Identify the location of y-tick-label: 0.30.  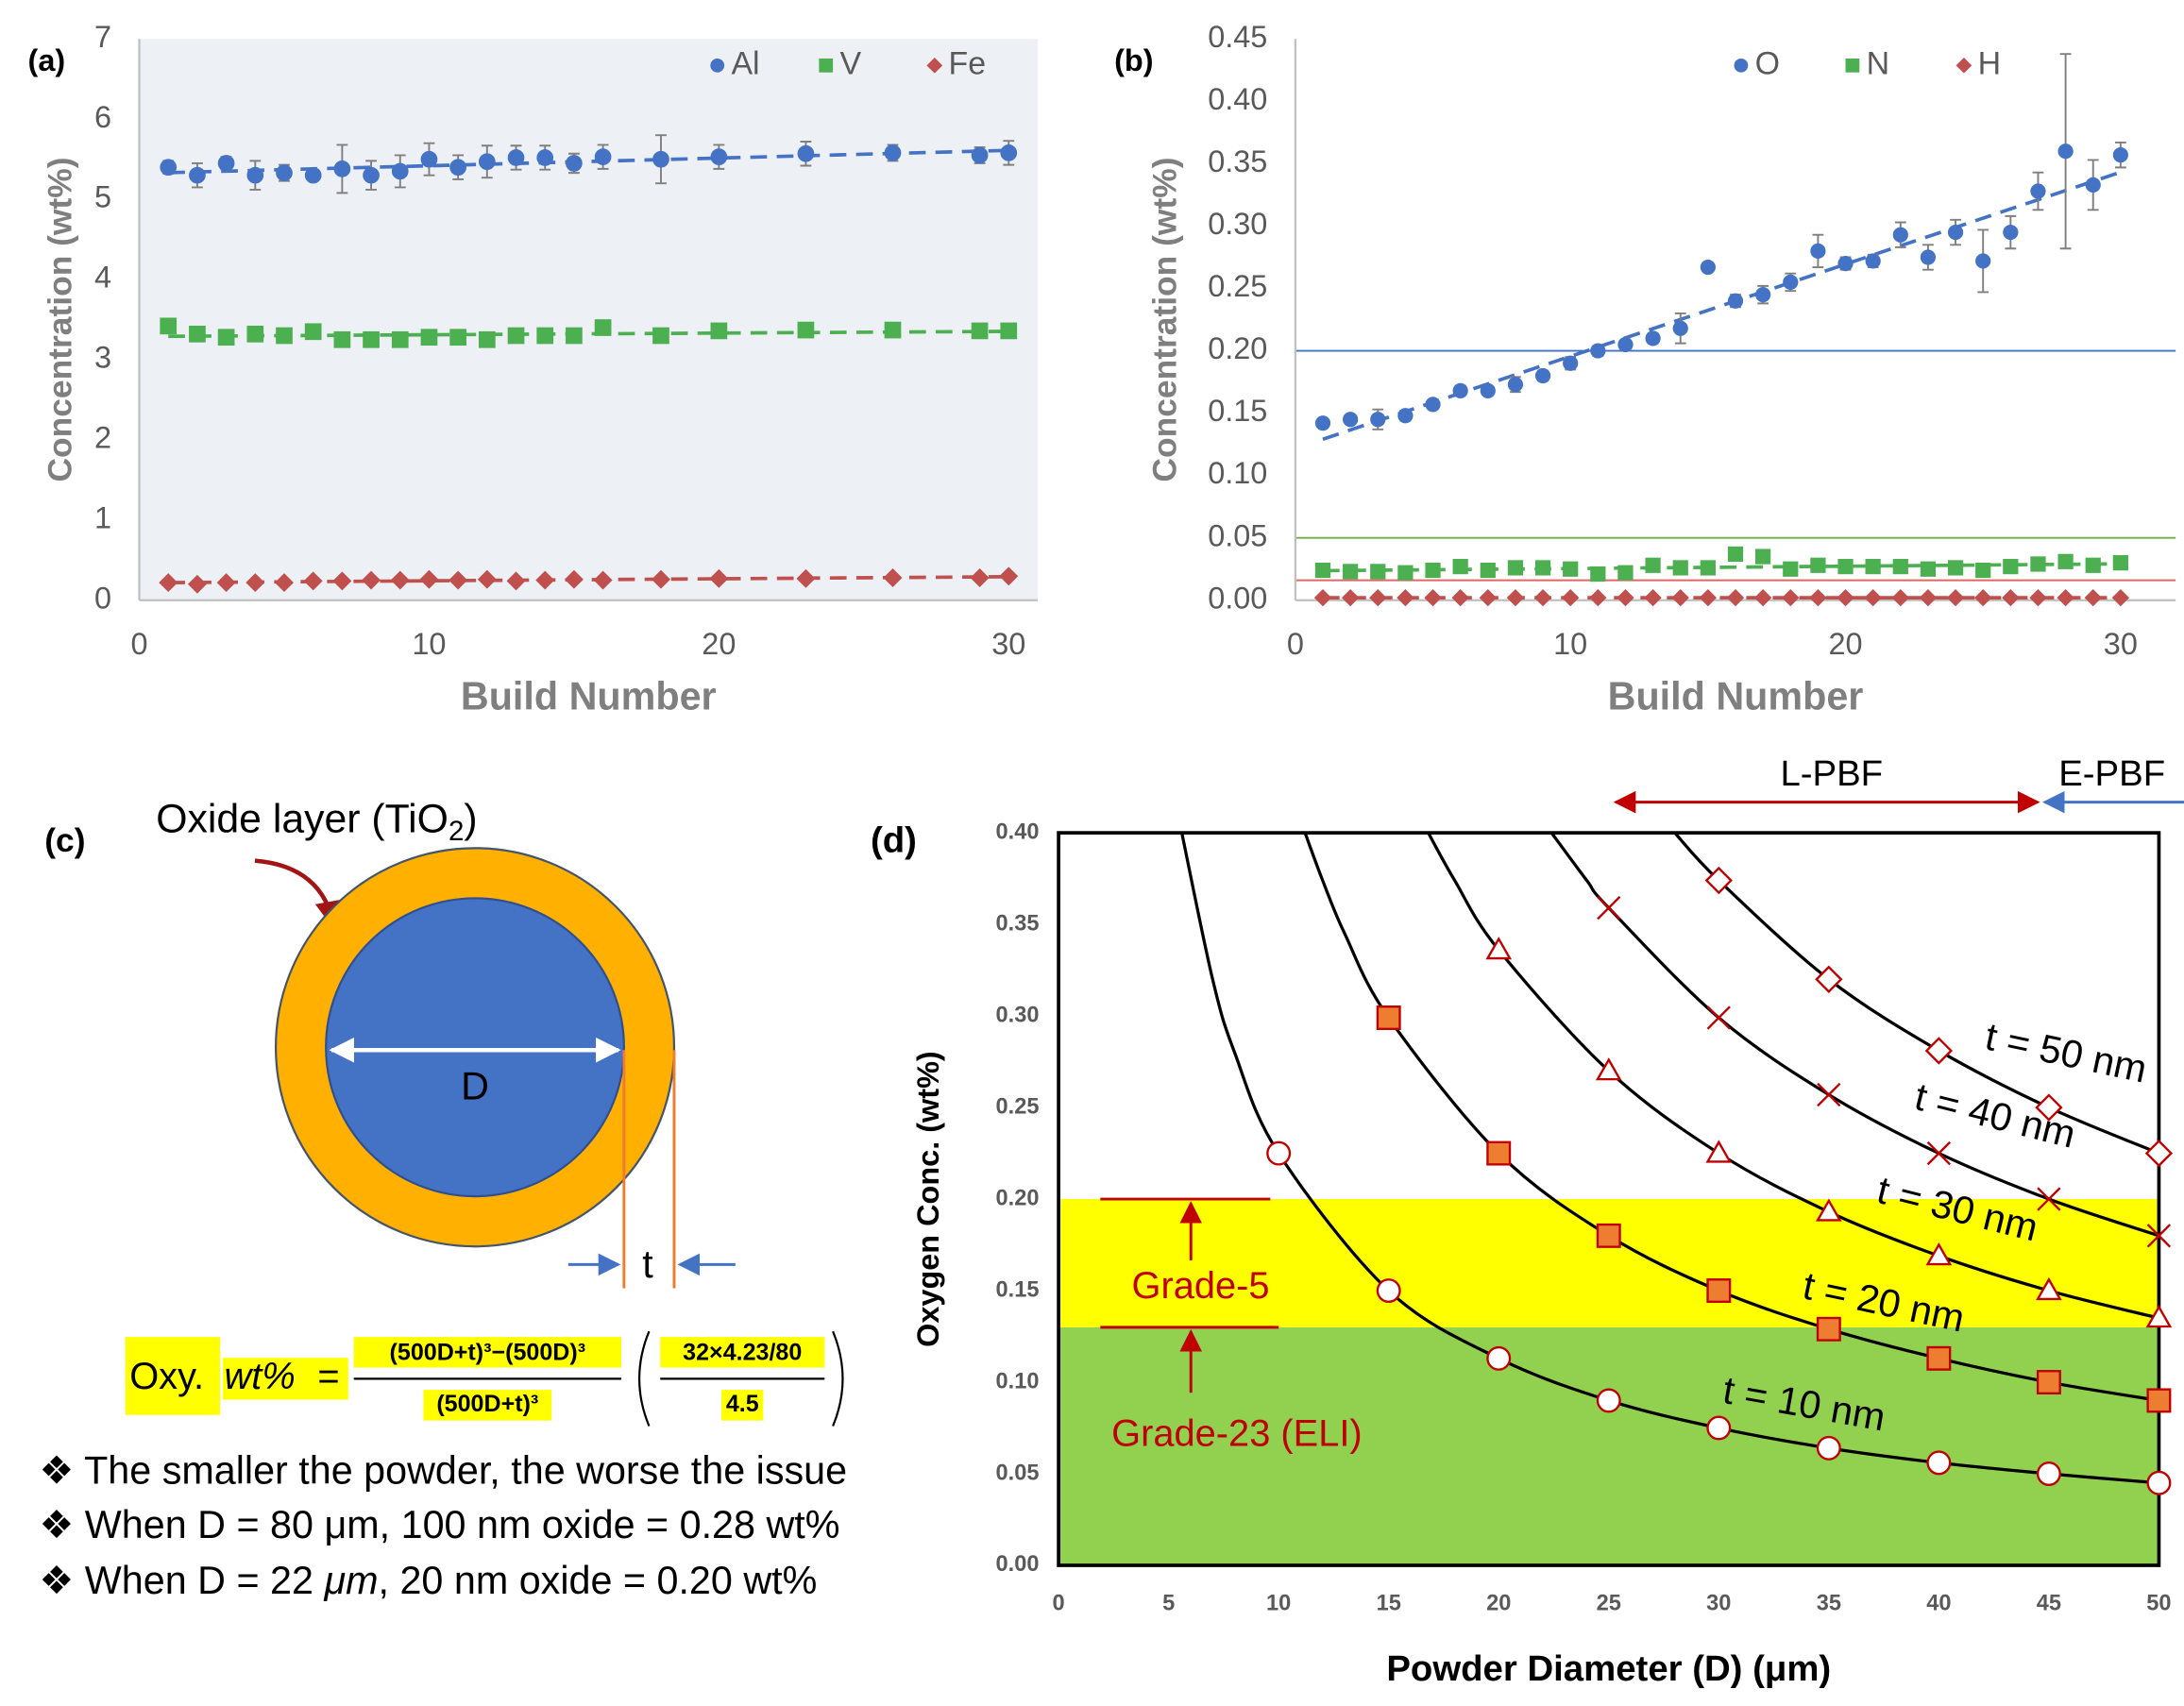
(1018, 1015).